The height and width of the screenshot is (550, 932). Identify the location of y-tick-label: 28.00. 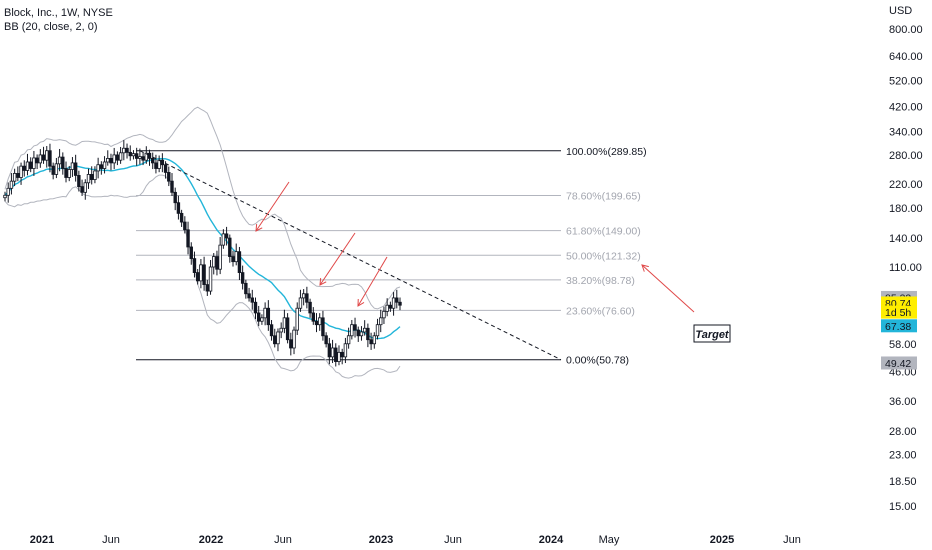
(903, 432).